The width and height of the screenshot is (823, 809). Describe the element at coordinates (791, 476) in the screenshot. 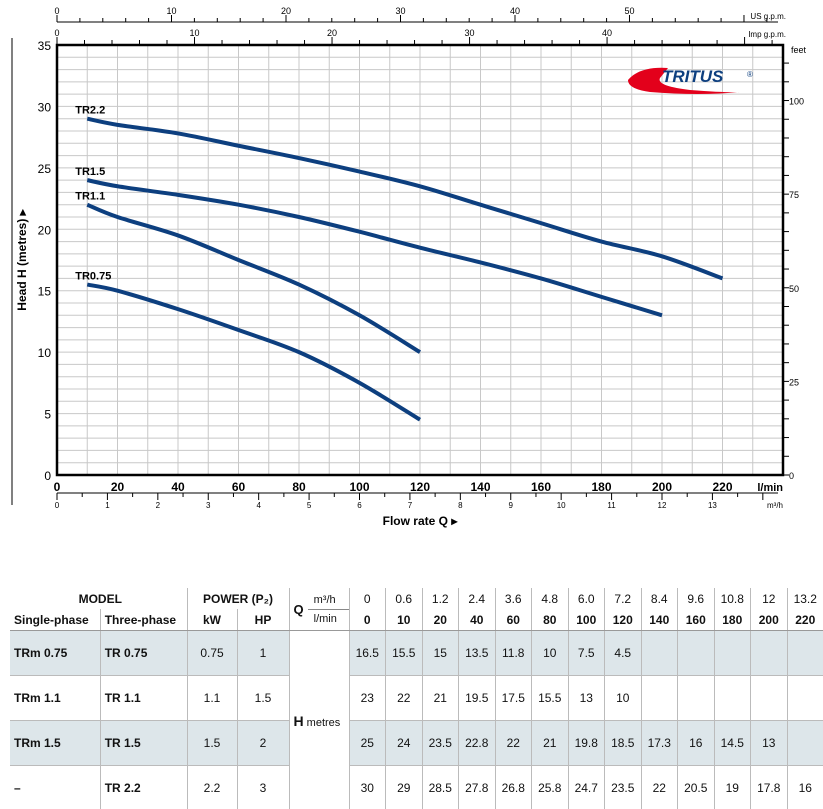

I see `feet-tick-label: 0` at that location.